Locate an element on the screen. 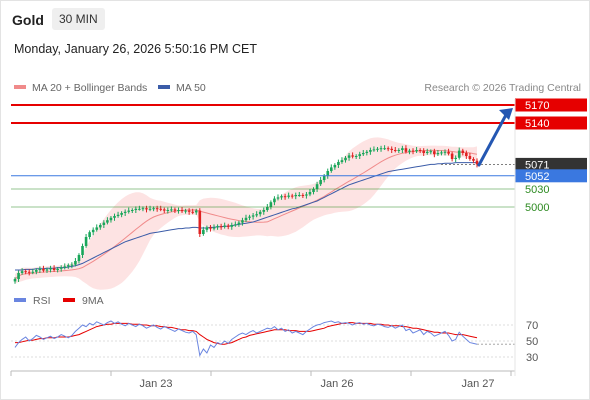  legend-label-1: MA 50 is located at coordinates (191, 88).